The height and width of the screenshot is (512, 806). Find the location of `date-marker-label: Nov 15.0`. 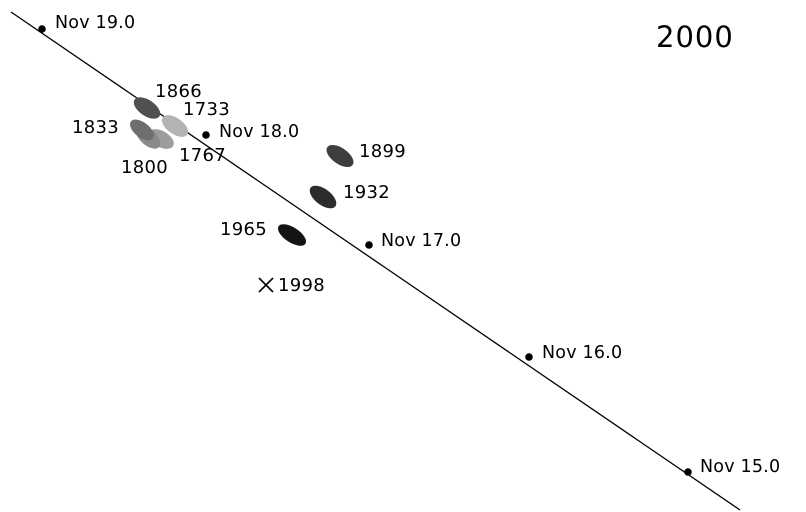

date-marker-label: Nov 15.0 is located at coordinates (740, 467).